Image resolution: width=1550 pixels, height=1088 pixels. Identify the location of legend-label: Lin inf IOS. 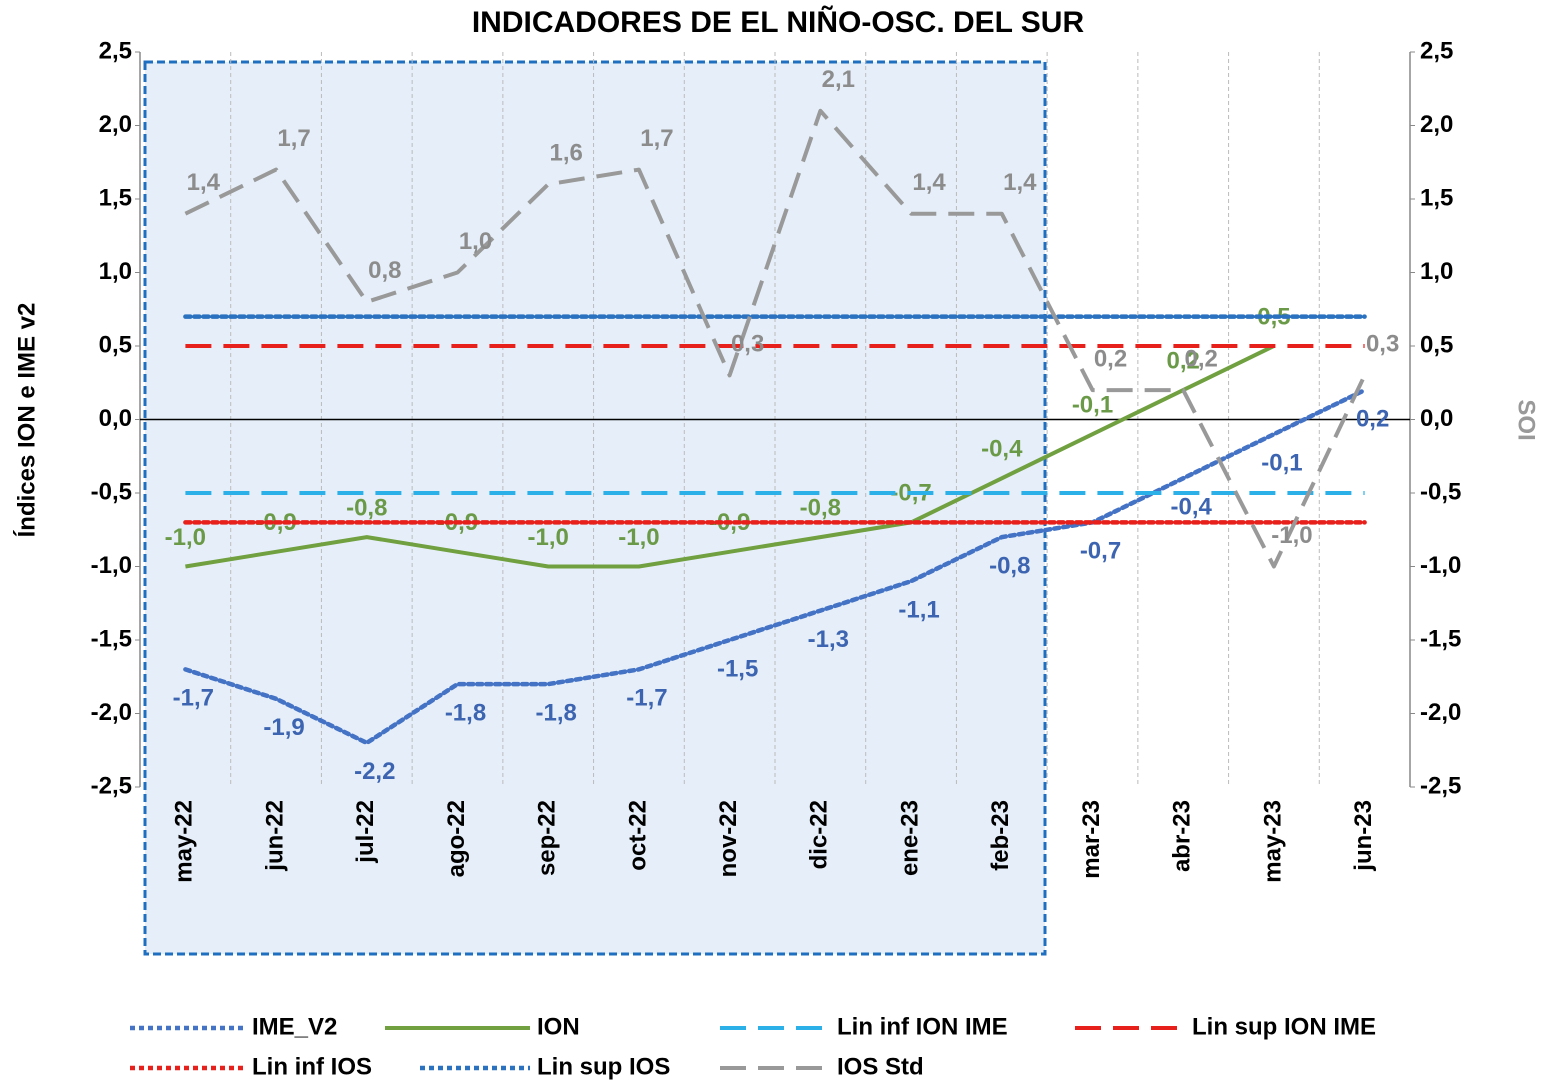
(312, 1066).